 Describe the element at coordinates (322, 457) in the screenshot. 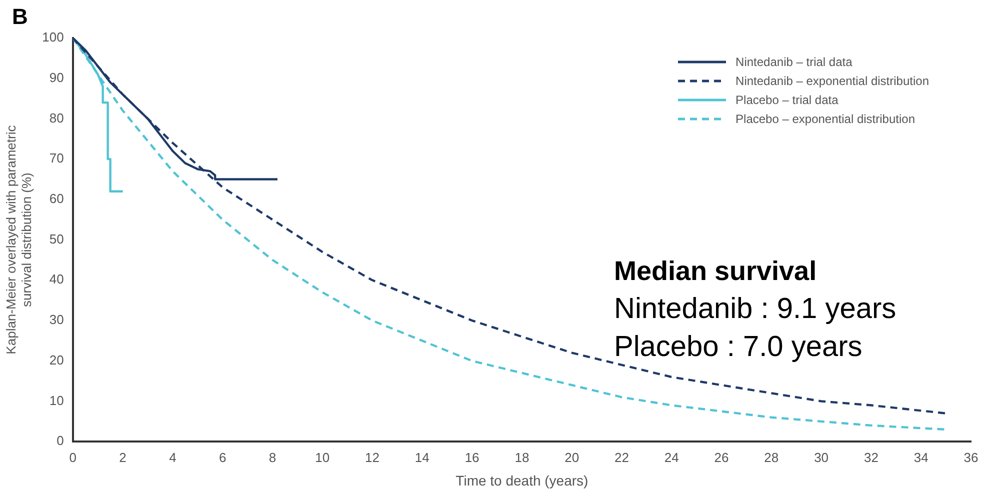

I see `x-tick-label: 10` at that location.